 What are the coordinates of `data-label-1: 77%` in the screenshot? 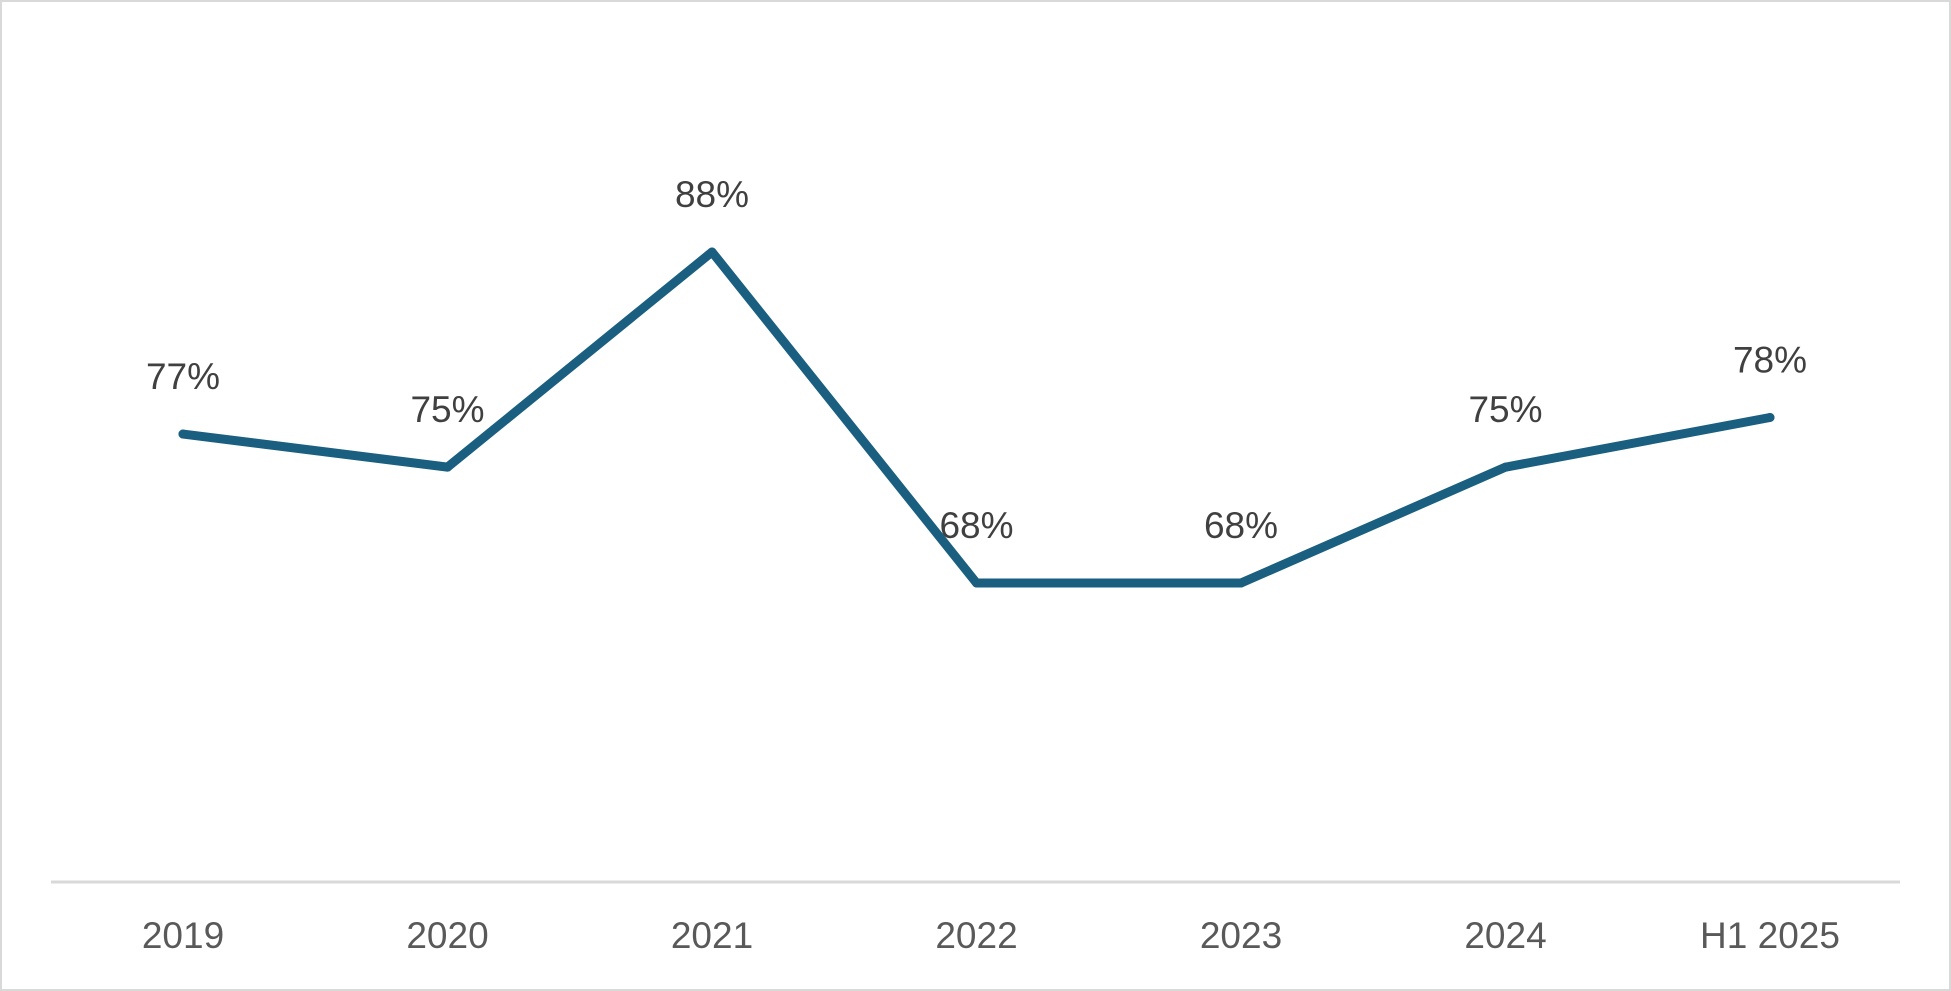 It's located at (183, 376).